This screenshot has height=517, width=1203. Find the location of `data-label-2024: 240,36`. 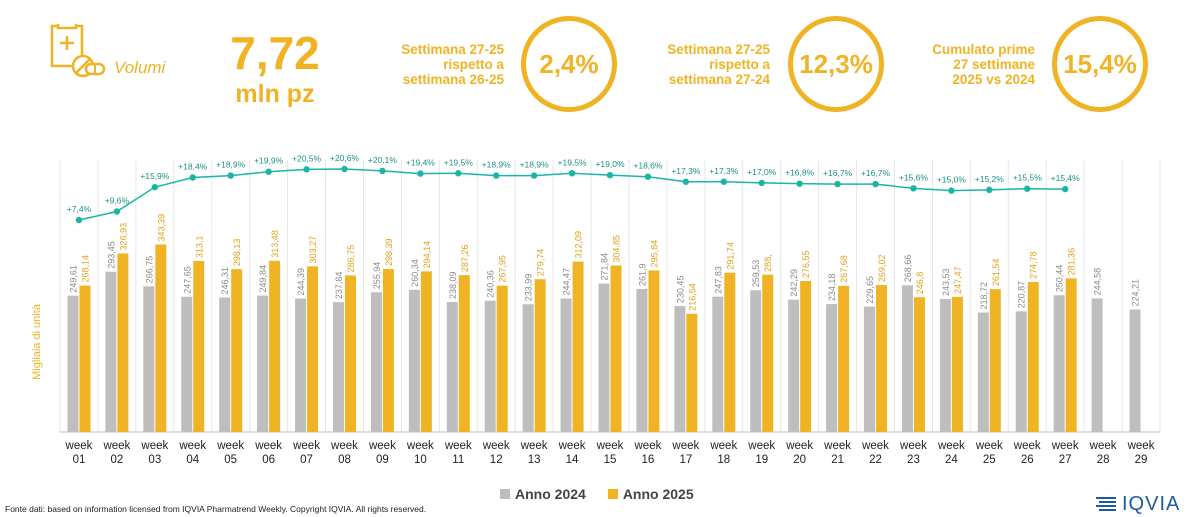

data-label-2024: 240,36 is located at coordinates (491, 284).